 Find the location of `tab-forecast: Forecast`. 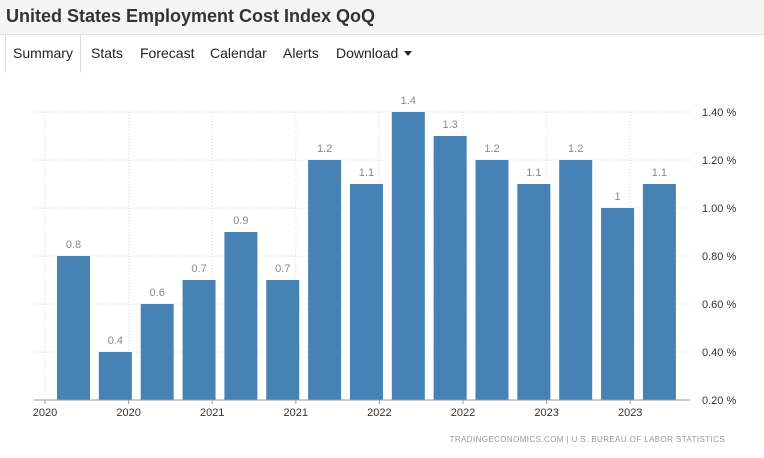

tab-forecast: Forecast is located at coordinates (167, 53).